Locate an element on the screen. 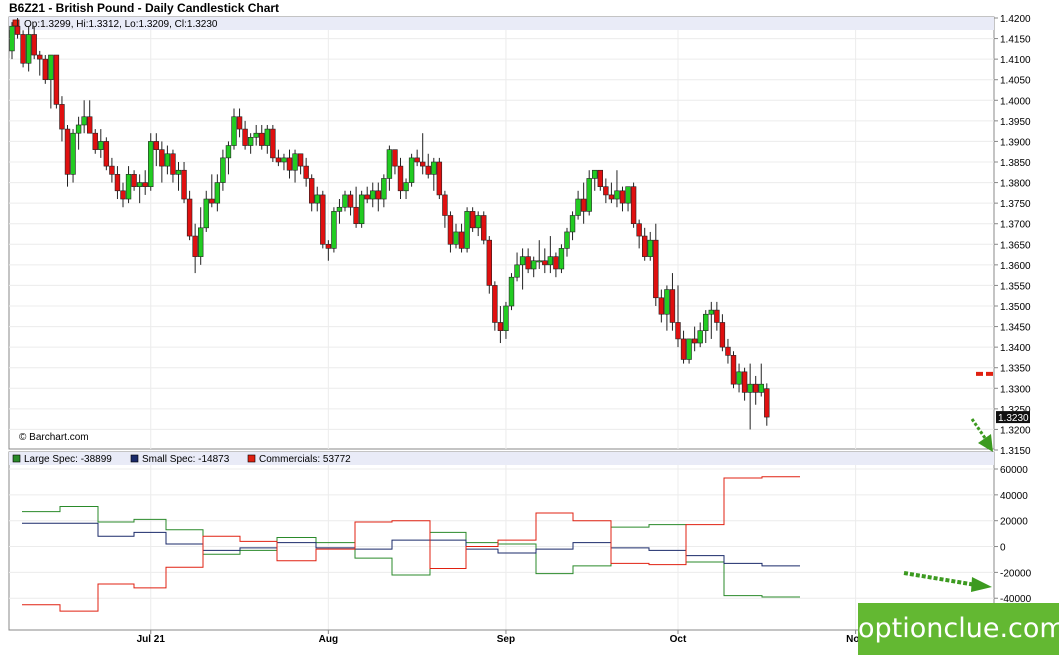  month-label: Aug is located at coordinates (328, 639).